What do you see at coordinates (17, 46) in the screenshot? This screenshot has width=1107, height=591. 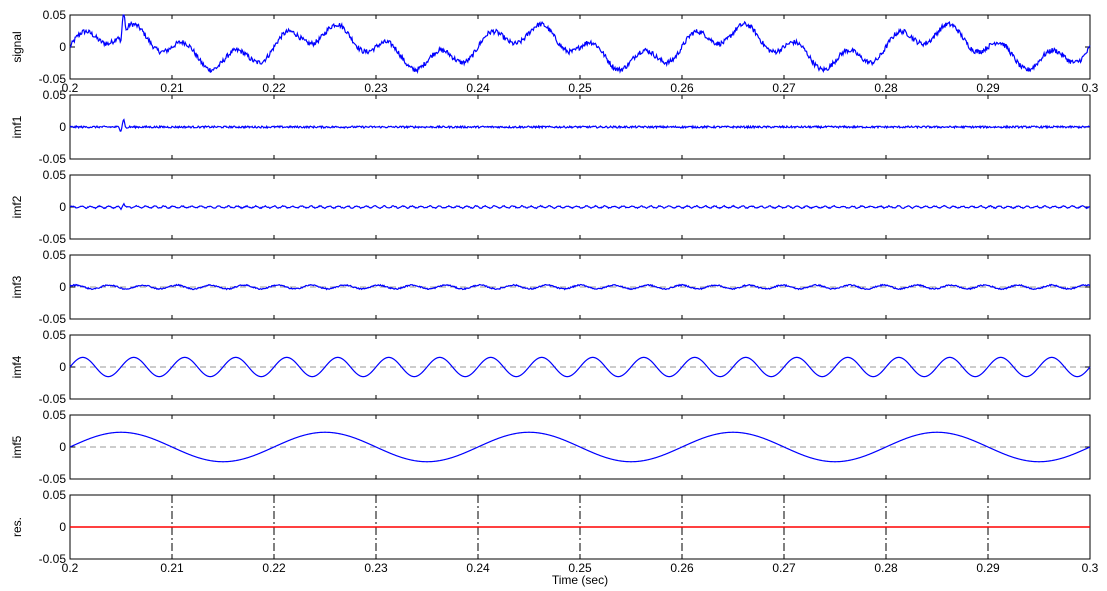 I see `y-axis-label: signal` at bounding box center [17, 46].